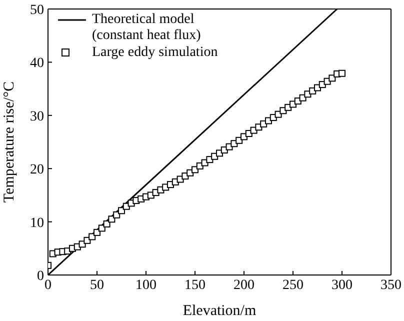  Describe the element at coordinates (342, 285) in the screenshot. I see `x-tick-label: 300` at that location.